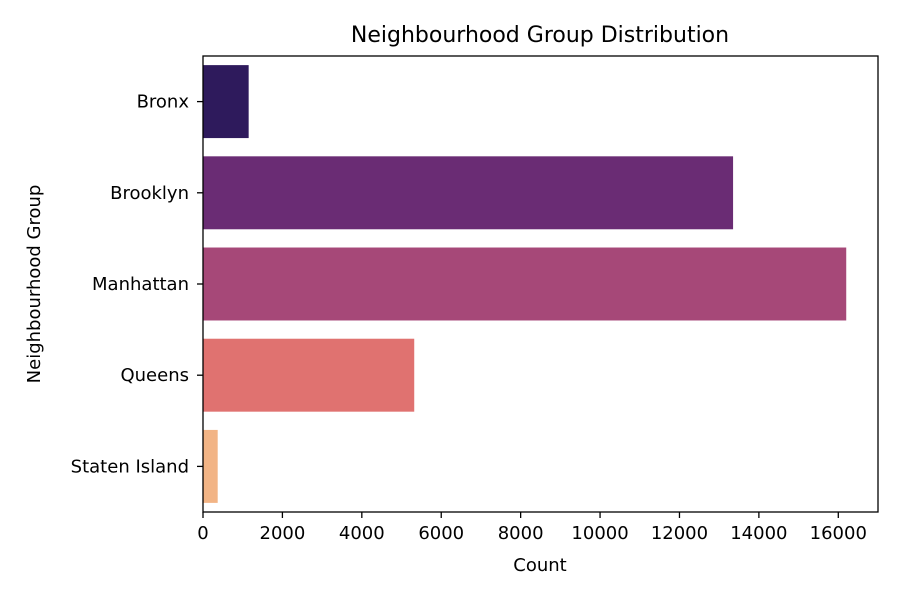  I want to click on bar-staten-island, so click(210, 466).